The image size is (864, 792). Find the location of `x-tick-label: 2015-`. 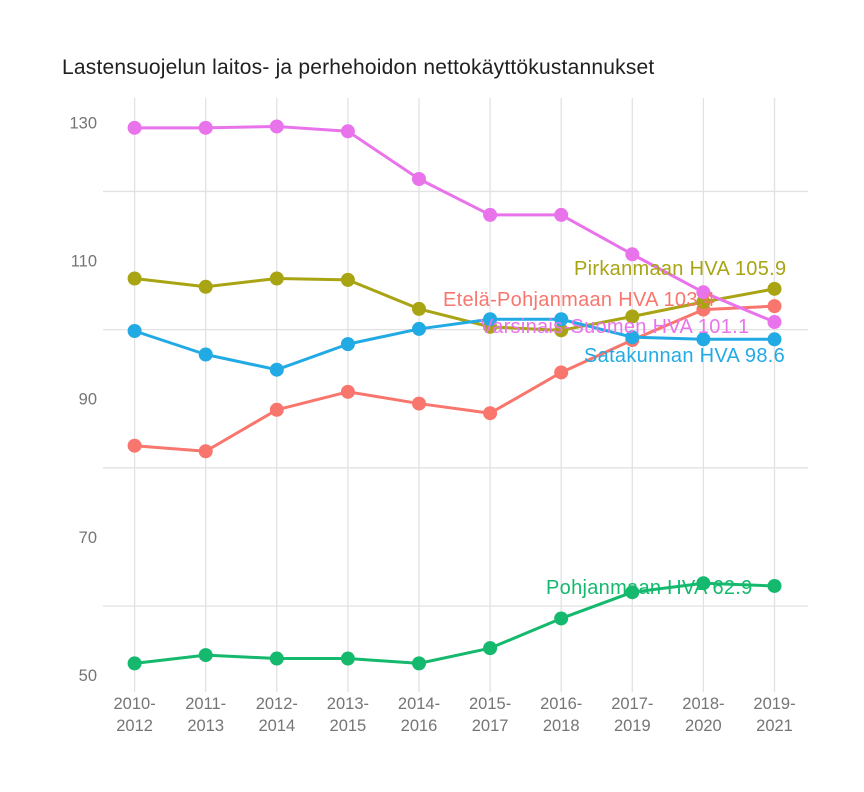

x-tick-label: 2015- is located at coordinates (490, 704).